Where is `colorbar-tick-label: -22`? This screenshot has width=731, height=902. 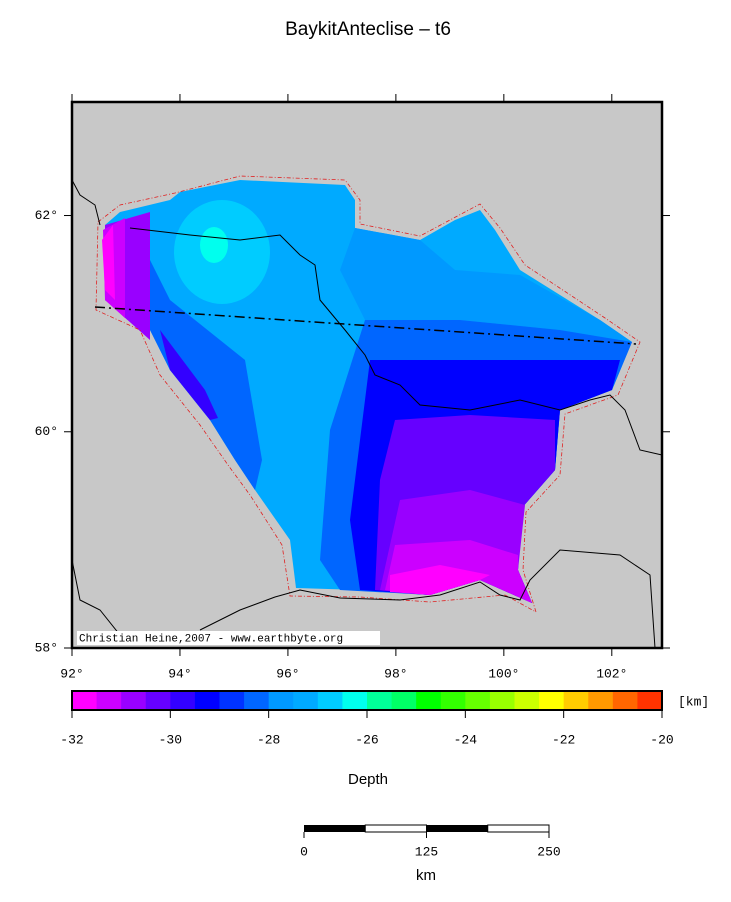 colorbar-tick-label: -22 is located at coordinates (563, 739).